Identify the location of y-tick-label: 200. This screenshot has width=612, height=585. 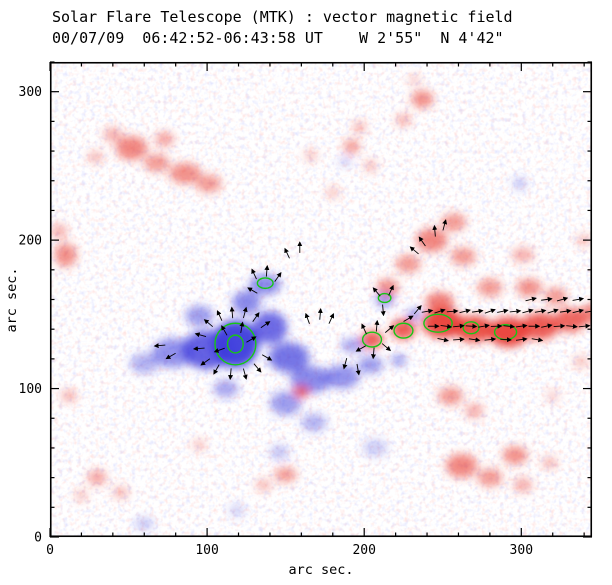
(30, 241).